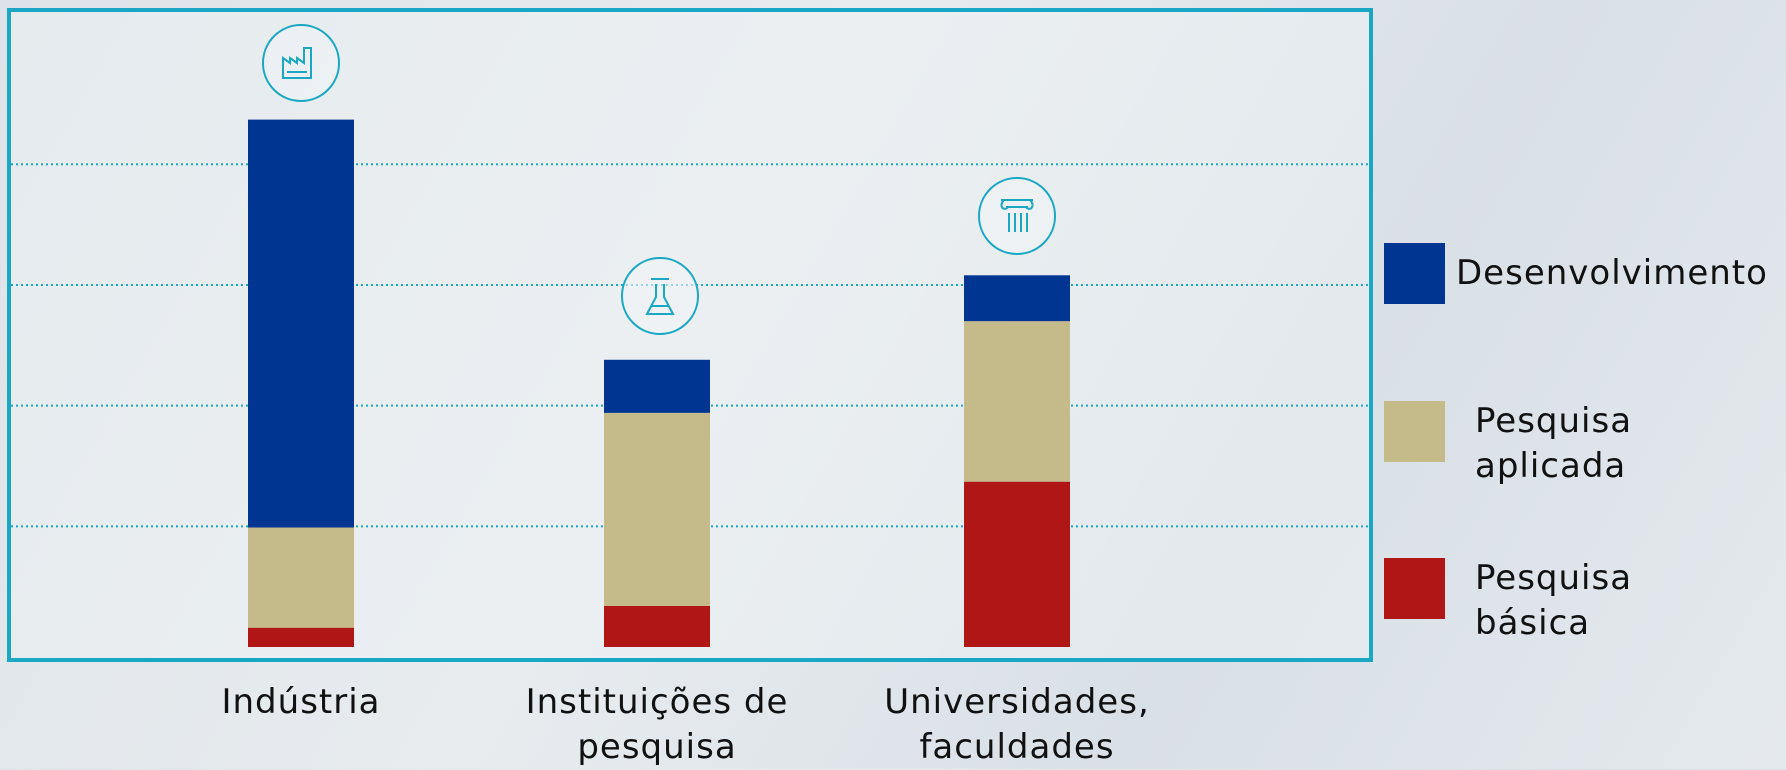 The image size is (1786, 770). Describe the element at coordinates (301, 63) in the screenshot. I see `factory-icon` at that location.